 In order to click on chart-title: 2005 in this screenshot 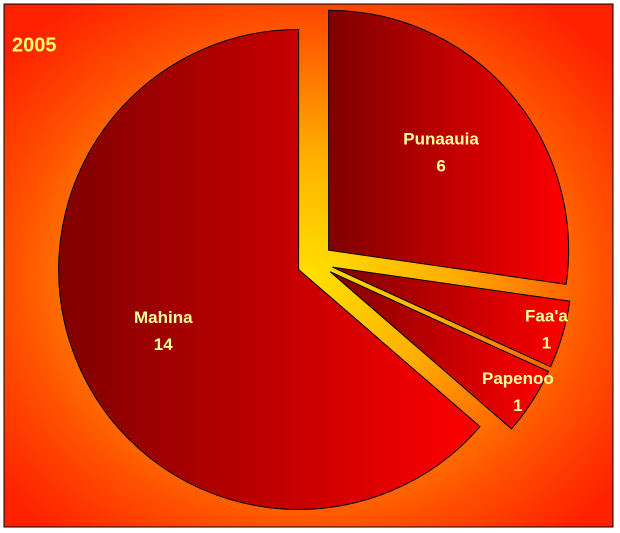, I will do `click(34, 45)`.